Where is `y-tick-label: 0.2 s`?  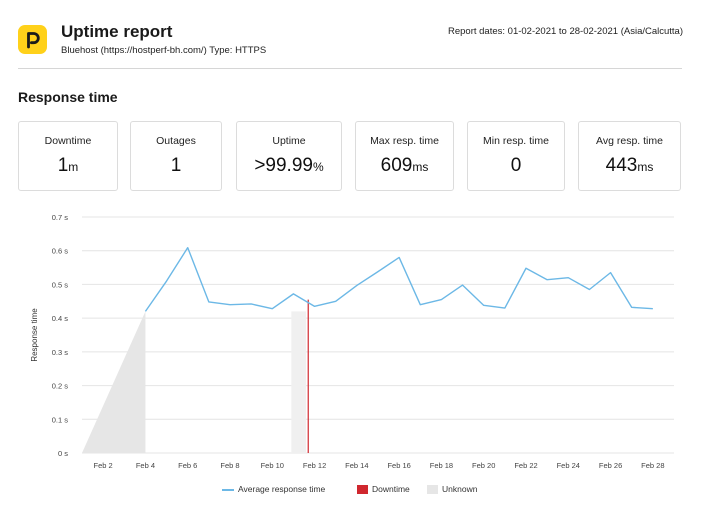 y-tick-label: 0.2 s is located at coordinates (60, 386).